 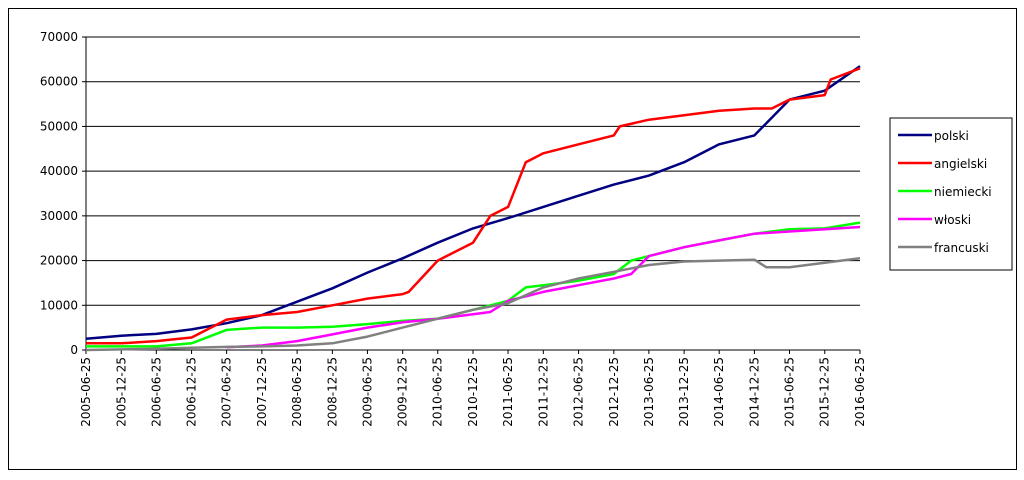 What do you see at coordinates (960, 164) in the screenshot?
I see `legend-label-angielski: angielski` at bounding box center [960, 164].